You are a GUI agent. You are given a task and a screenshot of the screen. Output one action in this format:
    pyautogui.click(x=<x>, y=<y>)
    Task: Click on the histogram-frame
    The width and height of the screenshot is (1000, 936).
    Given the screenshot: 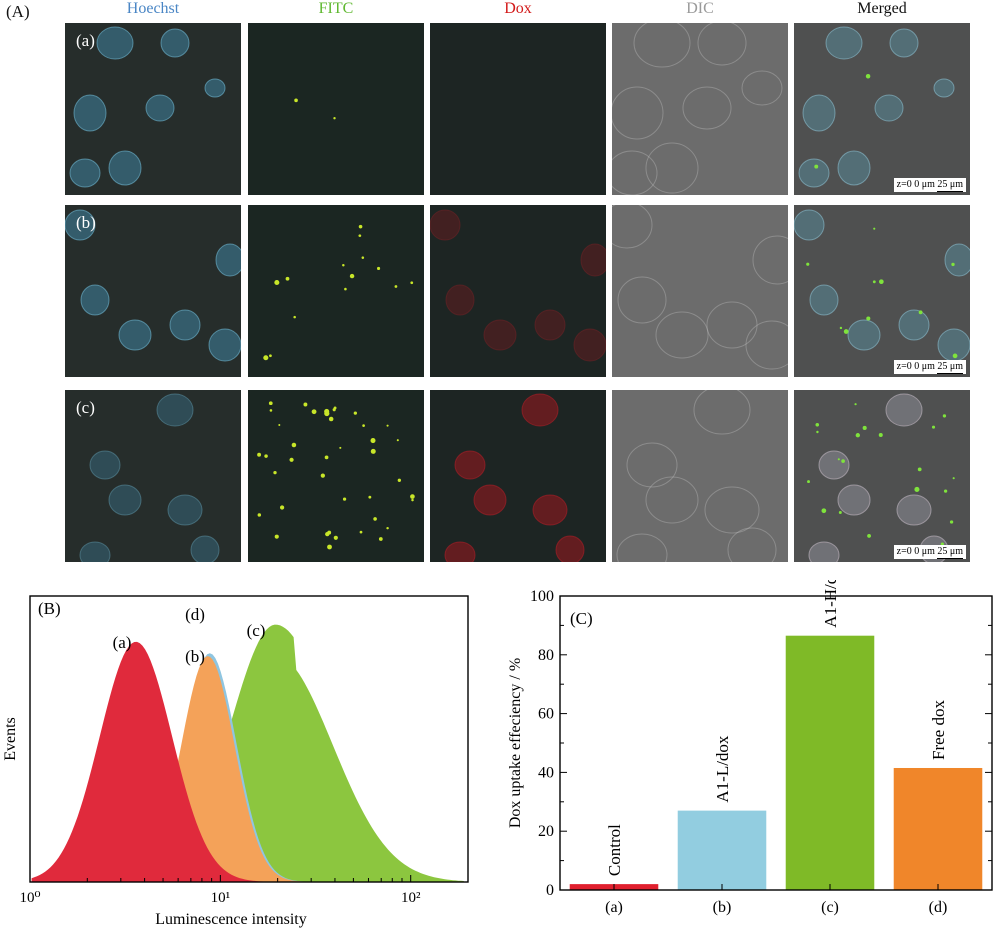 What is the action you would take?
    pyautogui.click(x=249, y=739)
    